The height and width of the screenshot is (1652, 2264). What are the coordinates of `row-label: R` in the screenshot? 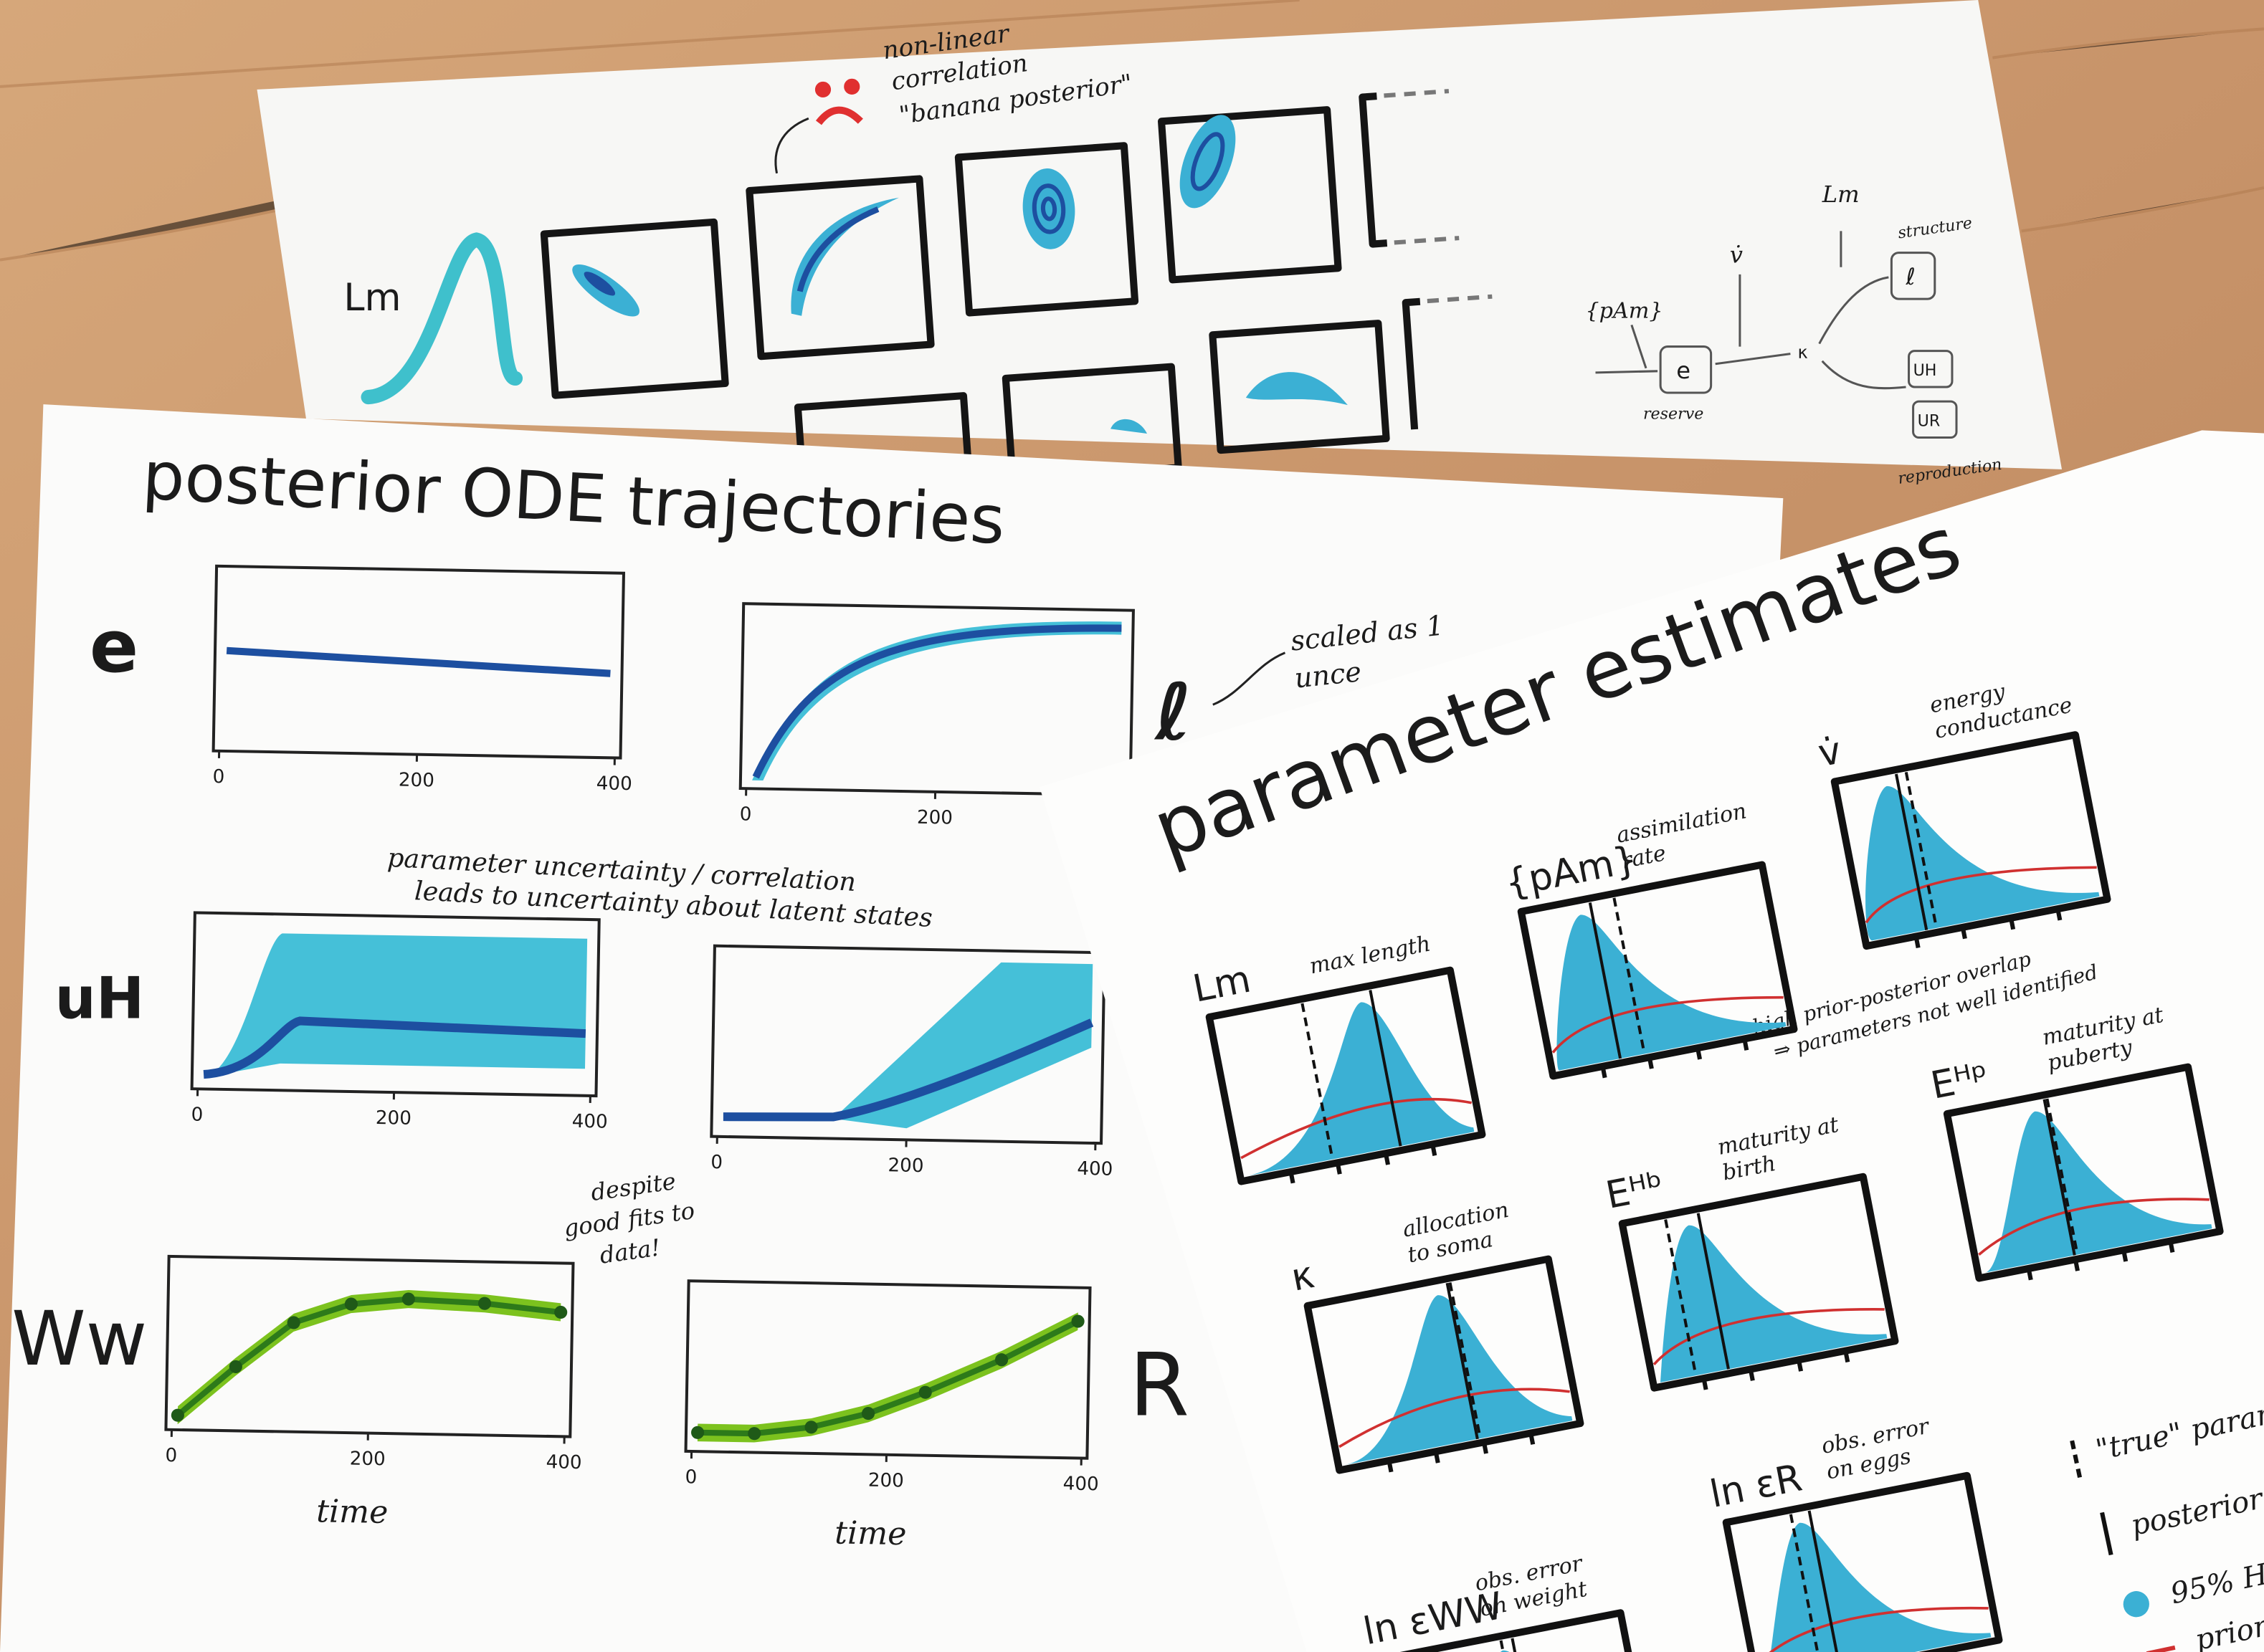 It's located at (1159, 1385).